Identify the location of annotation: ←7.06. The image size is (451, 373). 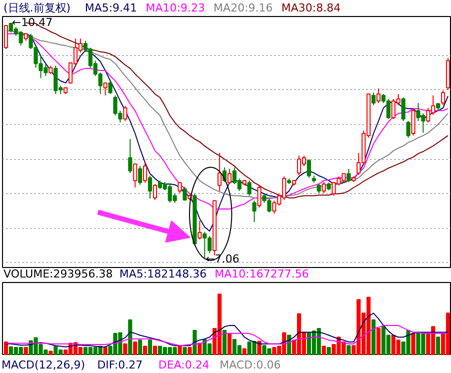
(223, 259).